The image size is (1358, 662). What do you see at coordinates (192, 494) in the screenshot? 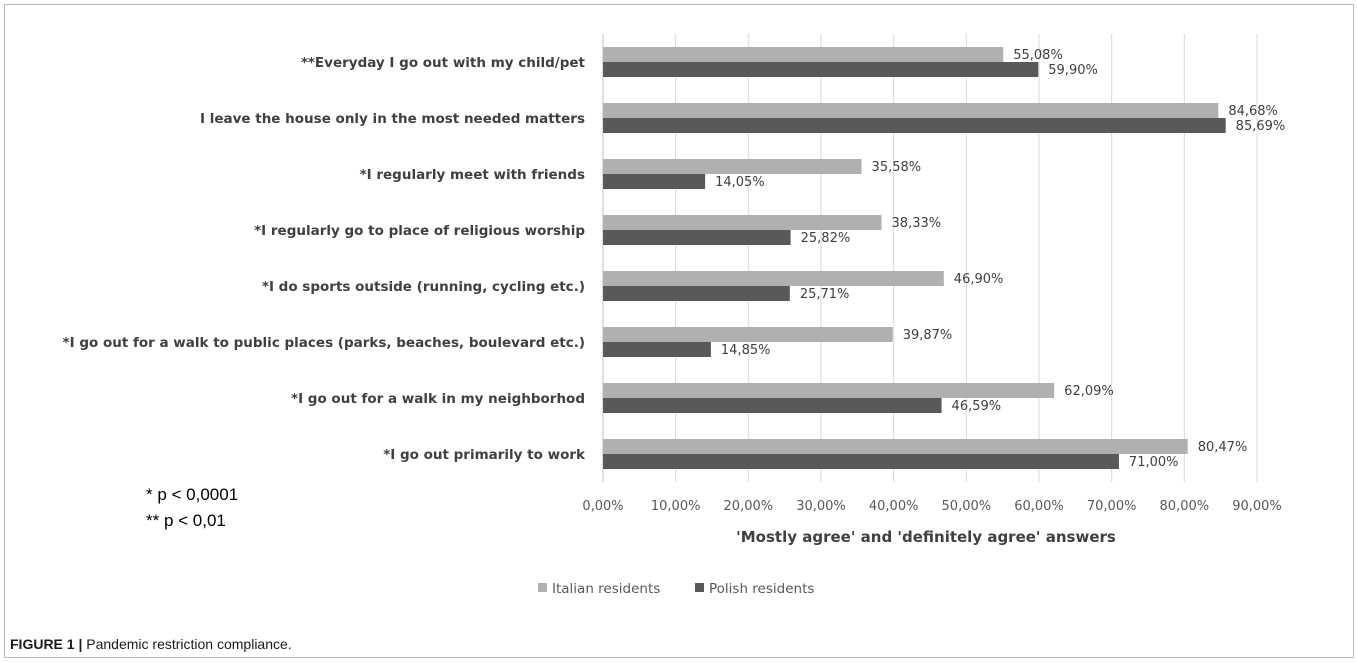
I see `significance-note-1: * p < 0,0001` at bounding box center [192, 494].